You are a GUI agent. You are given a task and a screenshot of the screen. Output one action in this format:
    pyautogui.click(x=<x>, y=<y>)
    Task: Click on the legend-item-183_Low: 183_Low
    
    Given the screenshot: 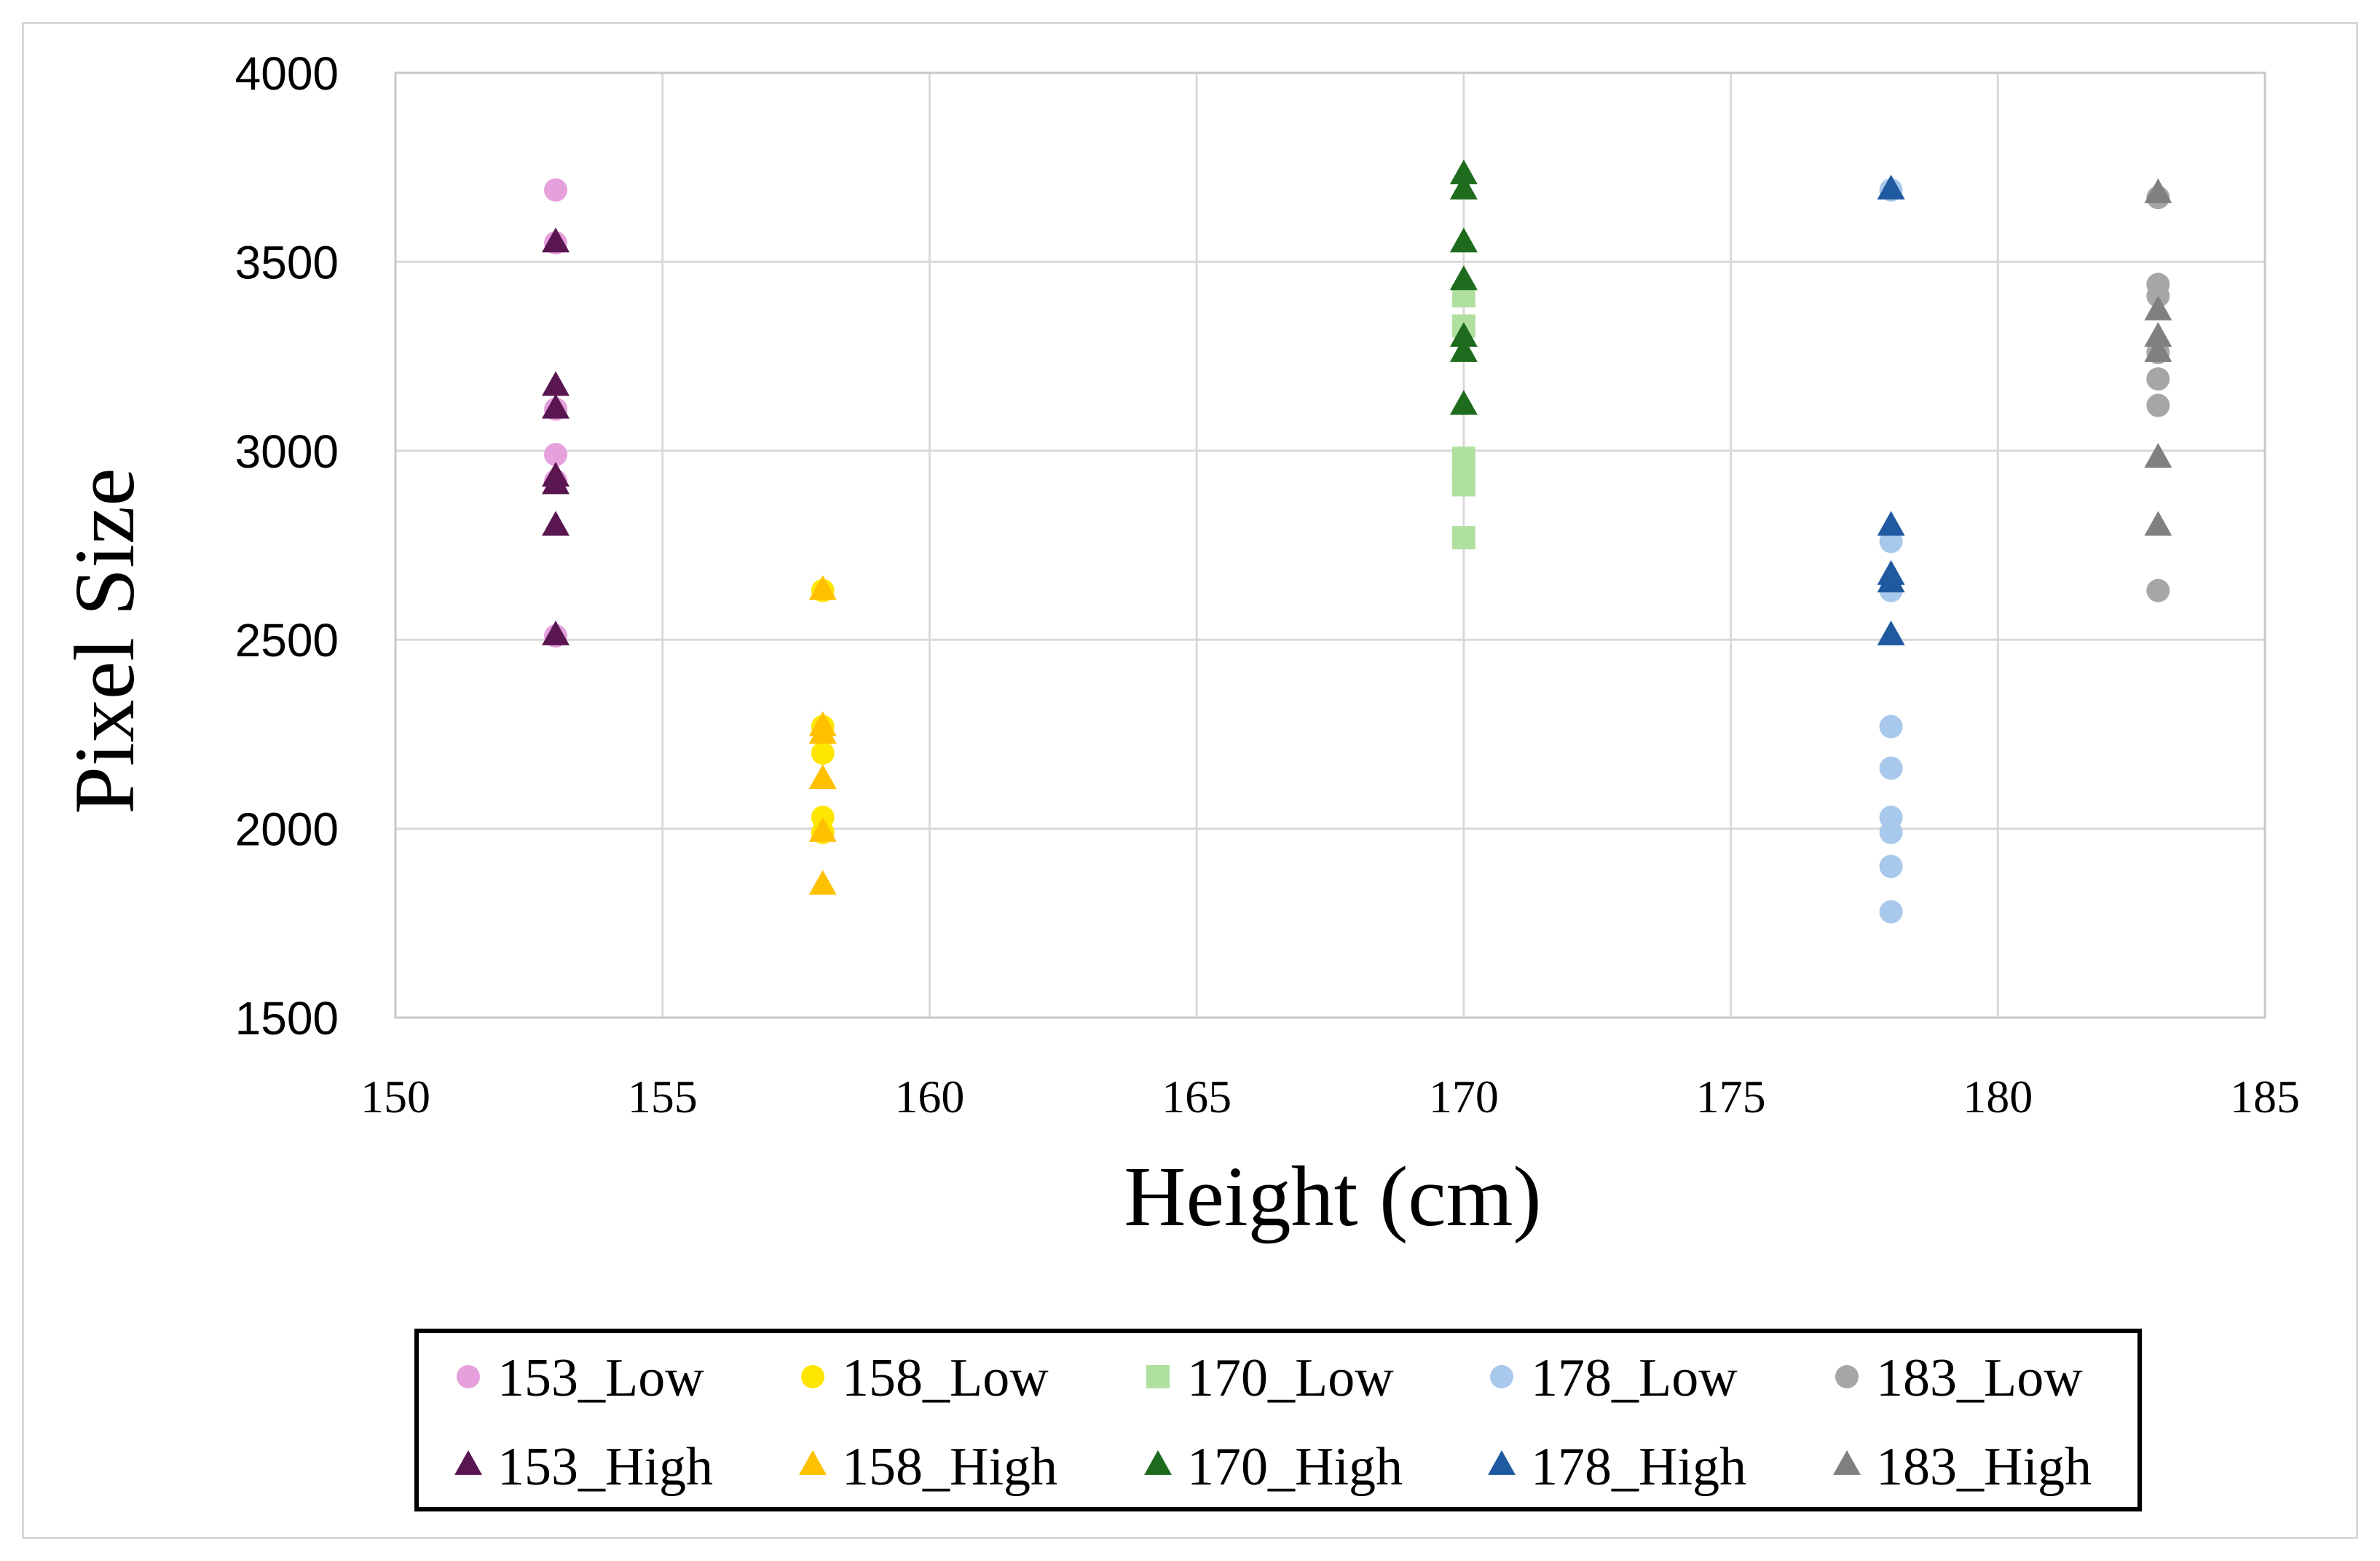 What is the action you would take?
    pyautogui.click(x=1959, y=1378)
    